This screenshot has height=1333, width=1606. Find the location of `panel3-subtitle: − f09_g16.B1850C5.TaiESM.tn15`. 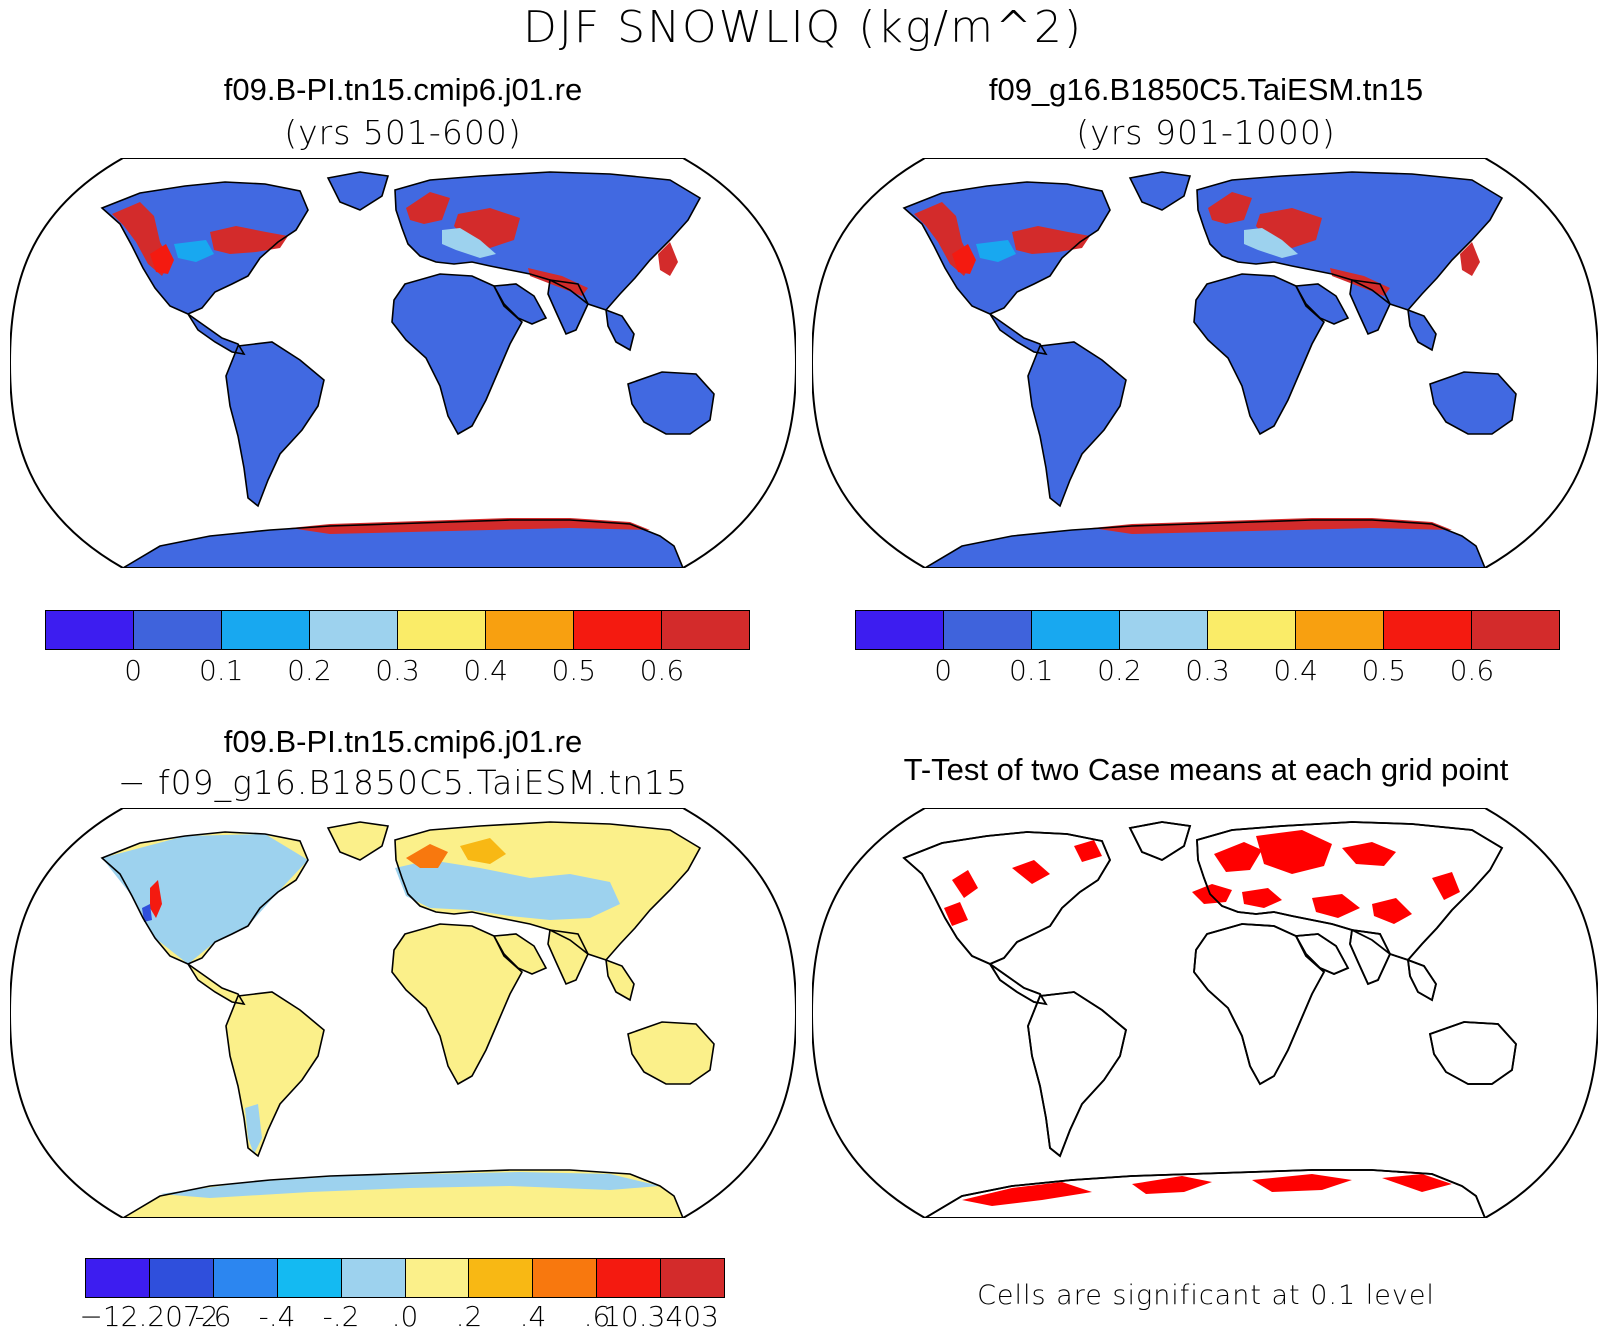

panel3-subtitle: − f09_g16.B1850C5.TaiESM.tn15 is located at coordinates (403, 782).